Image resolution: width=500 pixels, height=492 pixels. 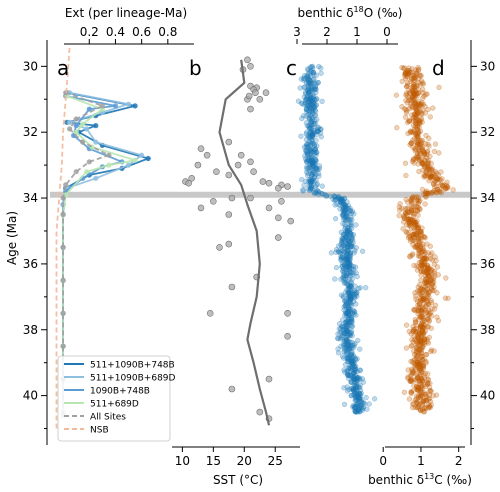 I want to click on panel-d-data, so click(x=424, y=239).